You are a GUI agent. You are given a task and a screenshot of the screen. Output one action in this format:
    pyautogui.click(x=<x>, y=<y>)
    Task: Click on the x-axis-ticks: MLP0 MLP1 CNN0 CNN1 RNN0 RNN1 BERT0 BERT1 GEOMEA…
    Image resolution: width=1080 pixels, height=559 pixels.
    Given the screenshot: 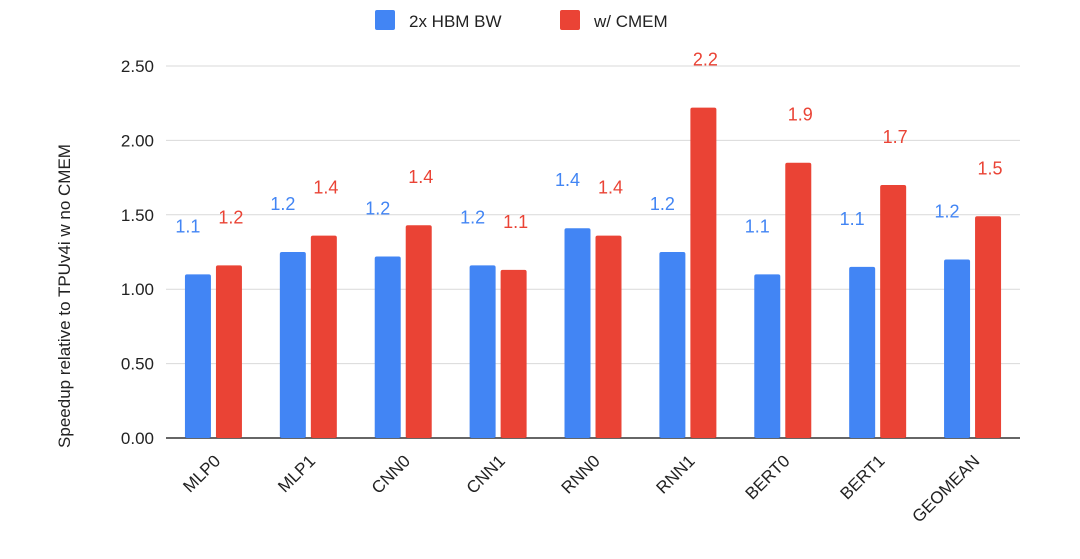 What is the action you would take?
    pyautogui.click(x=581, y=488)
    